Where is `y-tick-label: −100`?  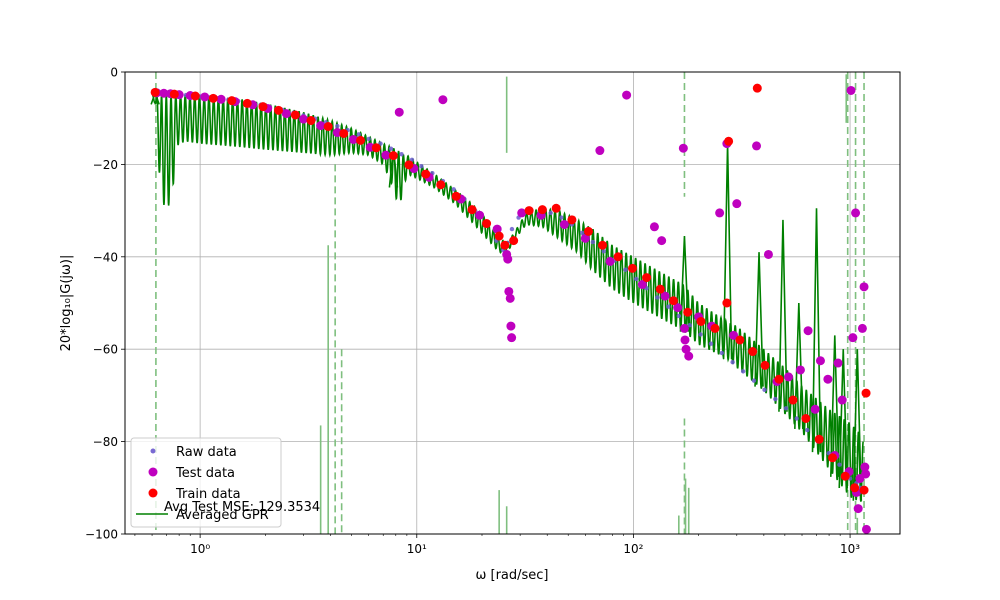
y-tick-label: −100 is located at coordinates (101, 535).